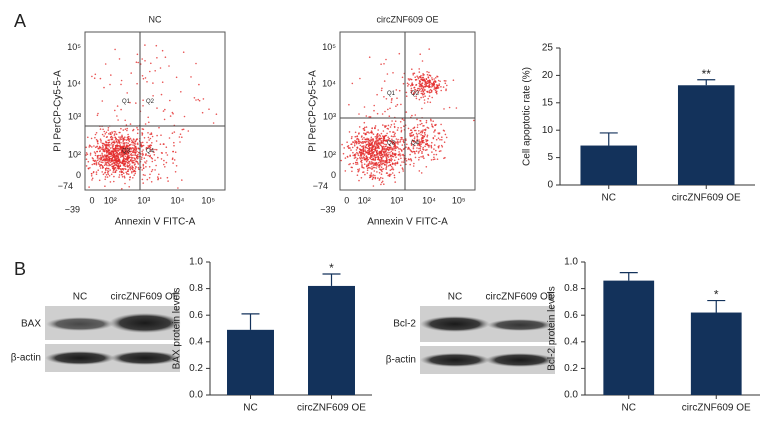 This screenshot has width=780, height=432. What do you see at coordinates (629, 408) in the screenshot?
I see `x-tick-label: NC` at bounding box center [629, 408].